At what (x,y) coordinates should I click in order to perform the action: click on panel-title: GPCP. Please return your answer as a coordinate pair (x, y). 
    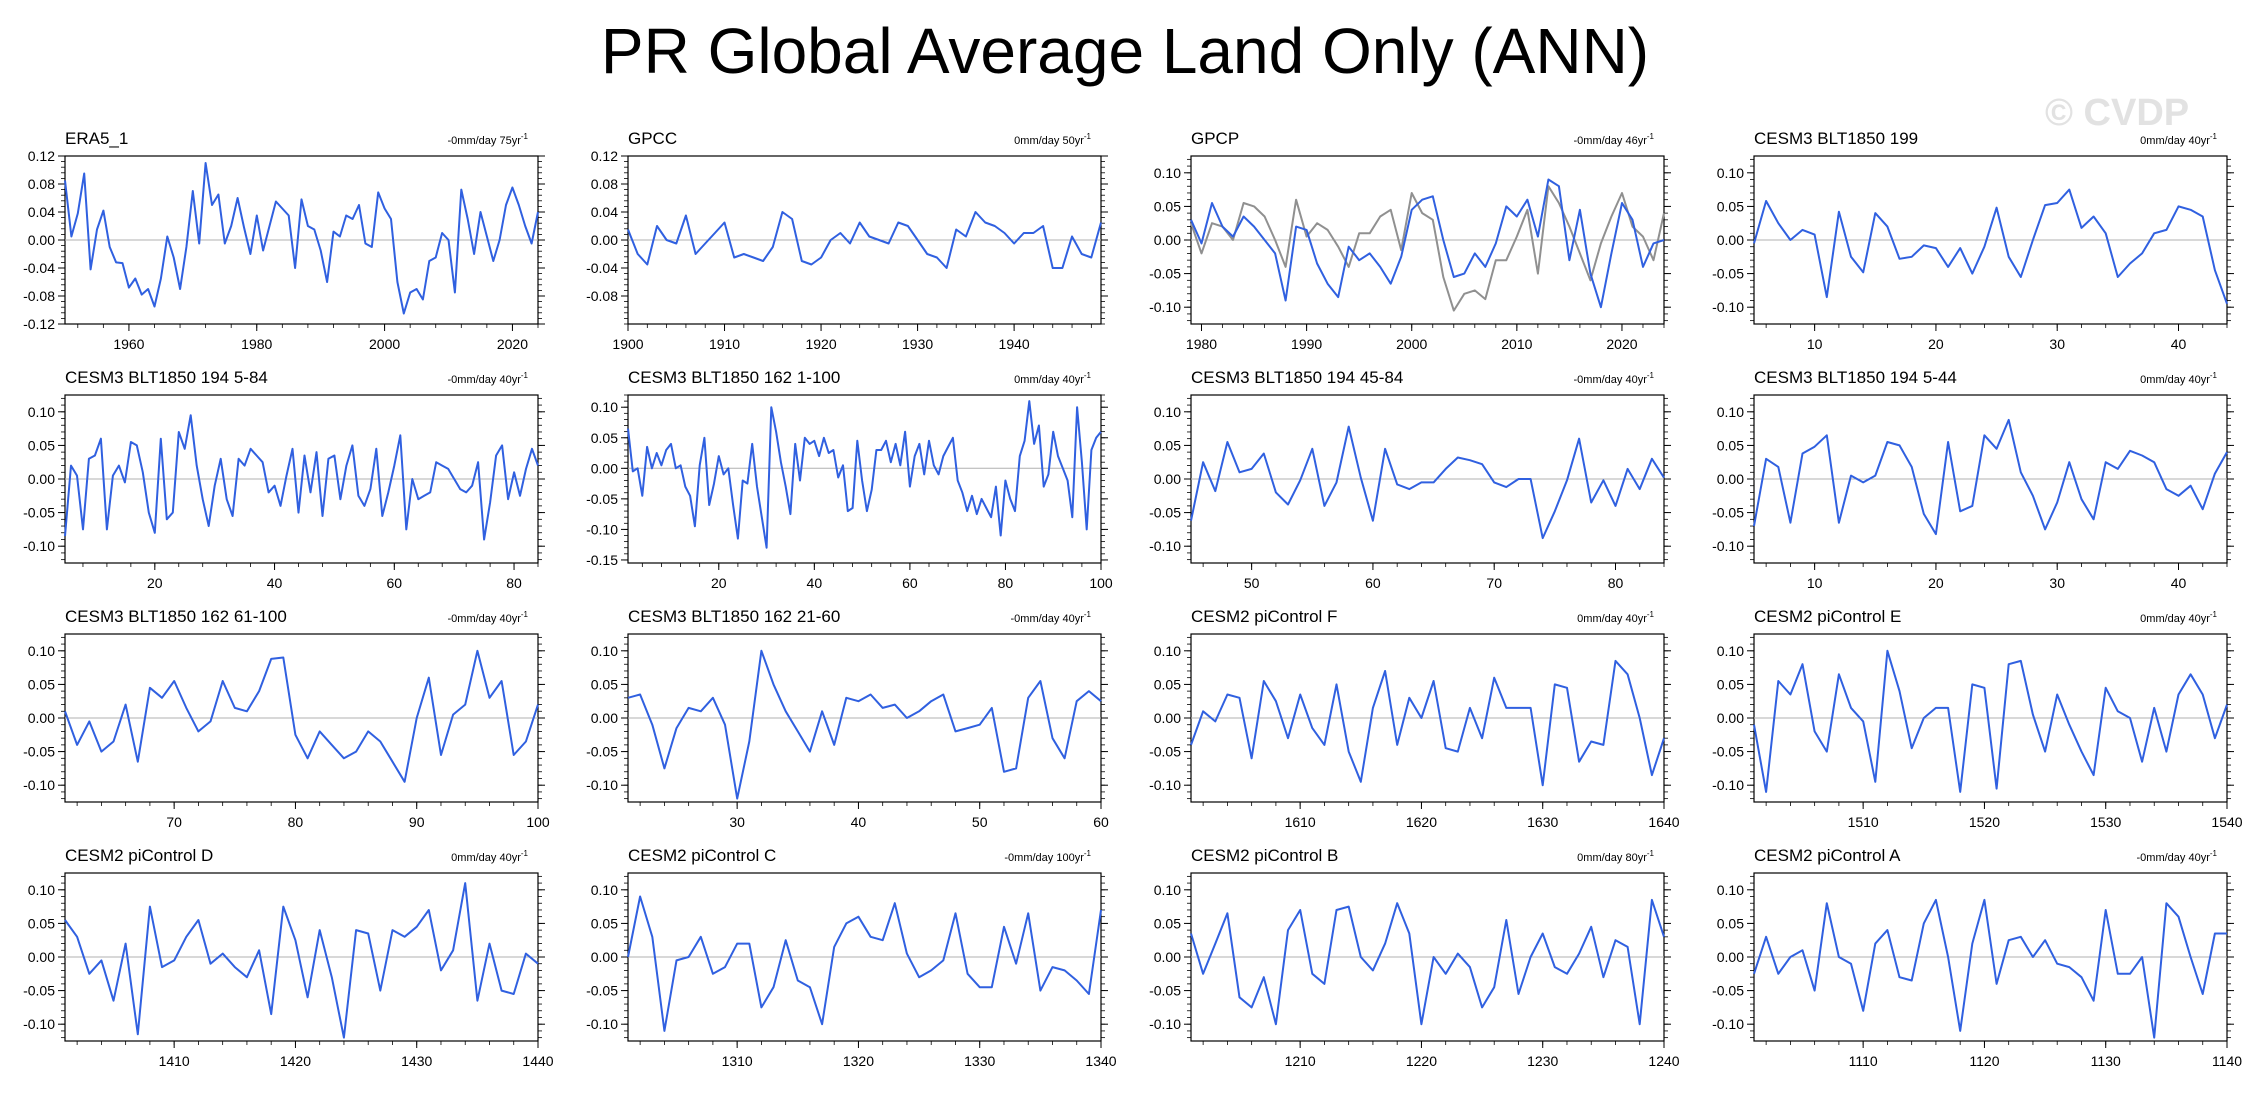
    Looking at the image, I should click on (1215, 138).